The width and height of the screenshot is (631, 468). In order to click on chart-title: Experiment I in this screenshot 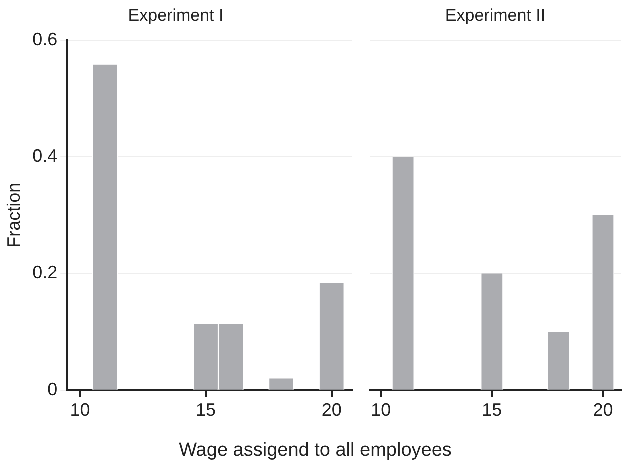, I will do `click(176, 15)`.